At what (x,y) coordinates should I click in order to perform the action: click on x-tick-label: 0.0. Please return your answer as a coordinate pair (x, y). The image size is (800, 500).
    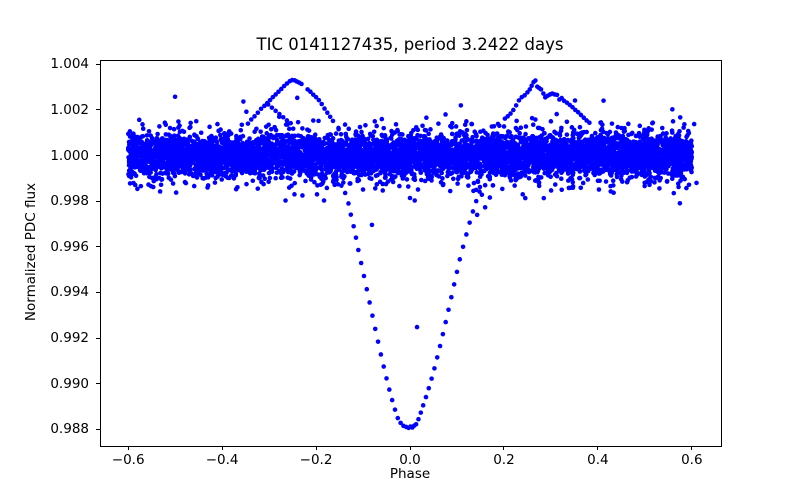
    Looking at the image, I should click on (410, 460).